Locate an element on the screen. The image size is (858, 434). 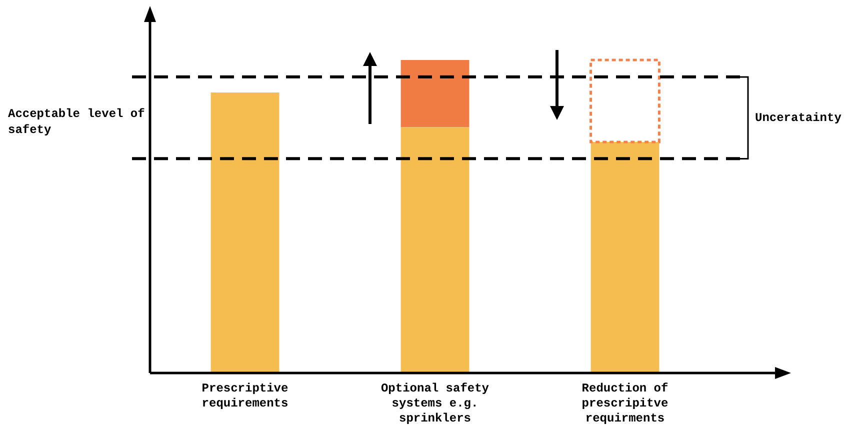
x-tick-label: Reduction of prescripitve requirments is located at coordinates (625, 404).